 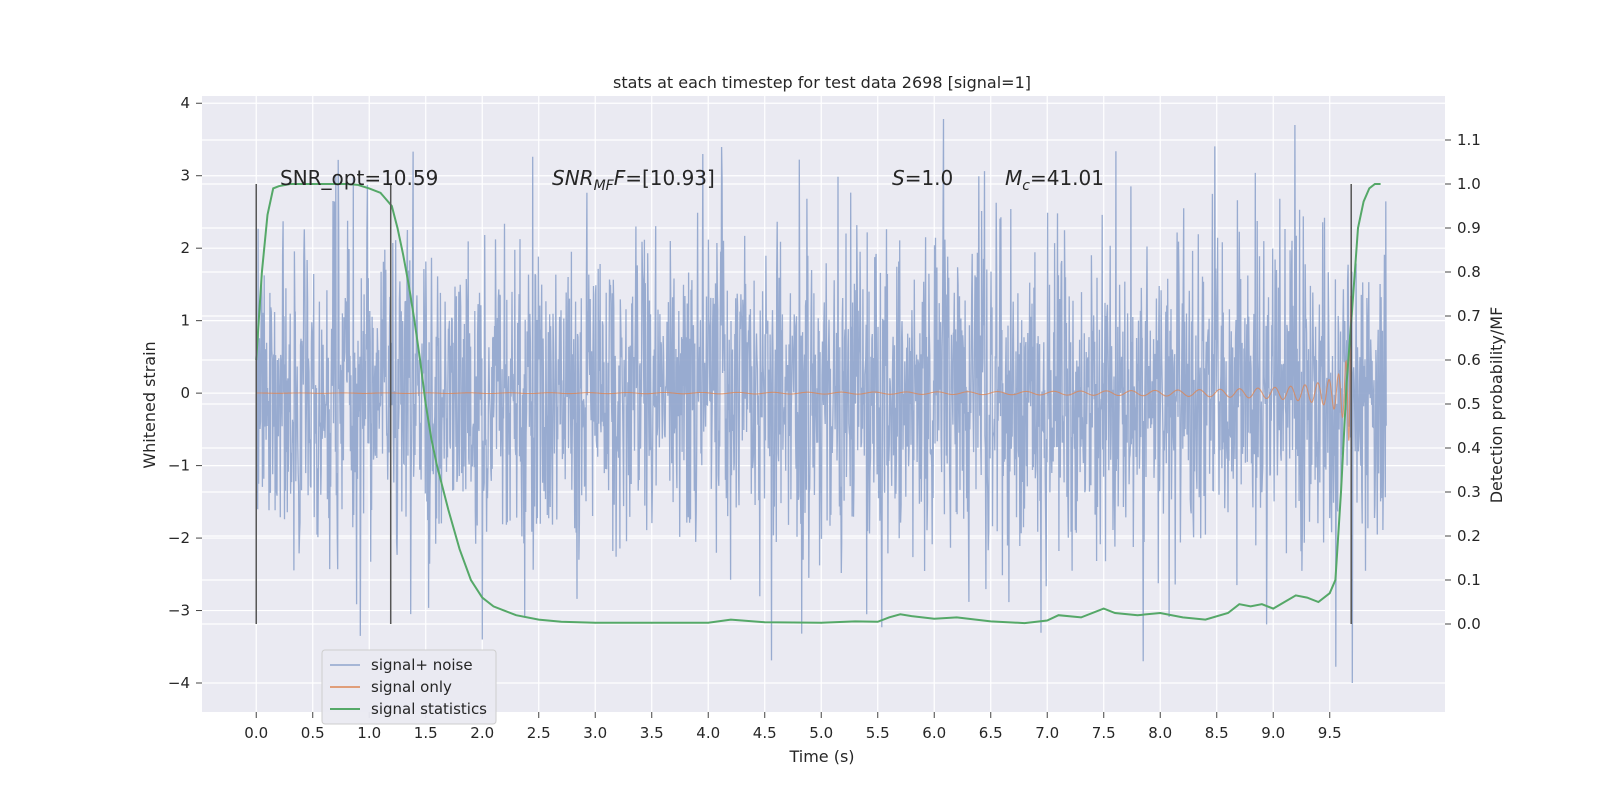 What do you see at coordinates (1469, 360) in the screenshot?
I see `y-right-tick-label-5: 0.6` at bounding box center [1469, 360].